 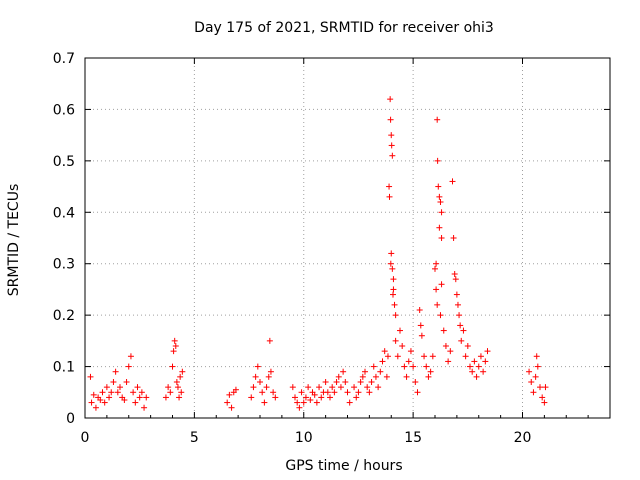 What do you see at coordinates (64, 265) in the screenshot?
I see `y-tick-label: 0.3` at bounding box center [64, 265].